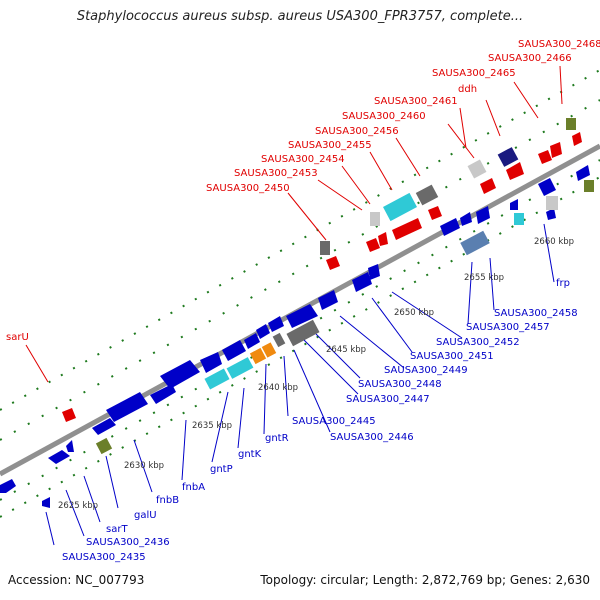 This screenshot has width=600, height=600. I want to click on gene-label: SAUSA300_2445, so click(334, 421).